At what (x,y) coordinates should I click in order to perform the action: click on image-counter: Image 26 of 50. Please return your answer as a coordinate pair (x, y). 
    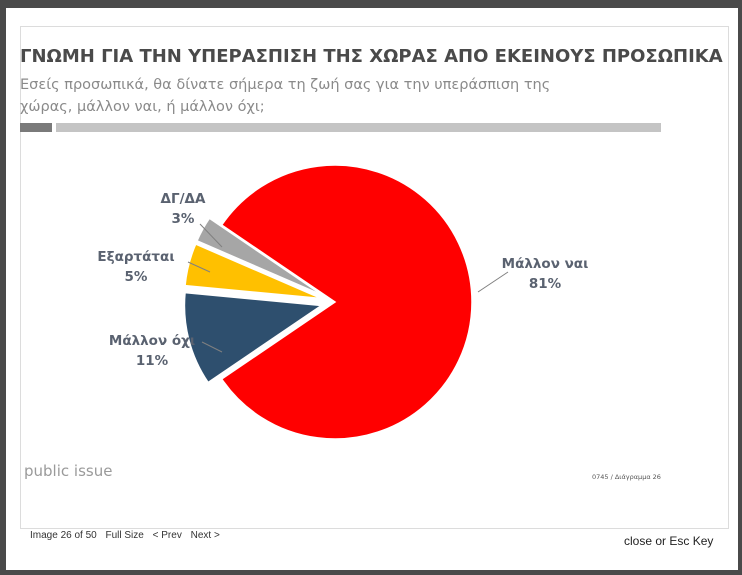
    Looking at the image, I should click on (63, 535).